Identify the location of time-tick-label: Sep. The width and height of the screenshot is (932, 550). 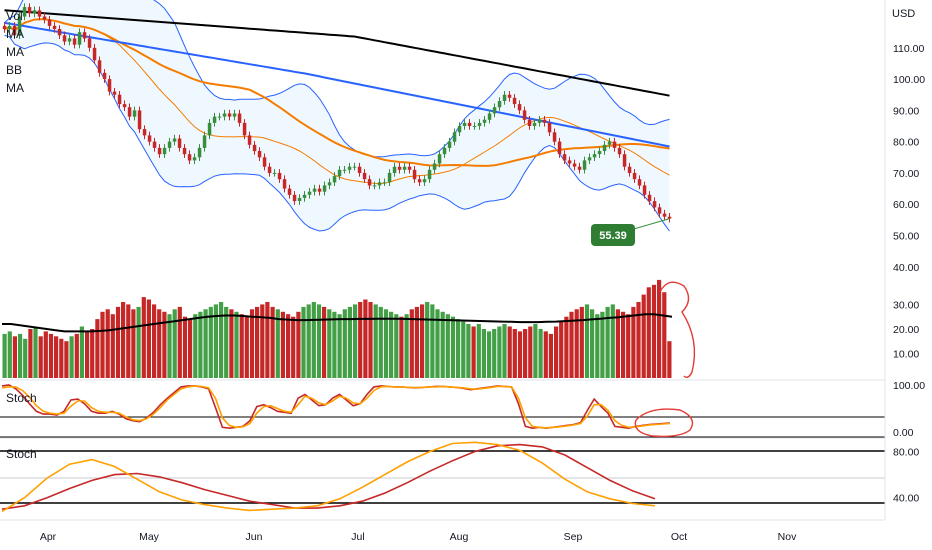
(573, 537).